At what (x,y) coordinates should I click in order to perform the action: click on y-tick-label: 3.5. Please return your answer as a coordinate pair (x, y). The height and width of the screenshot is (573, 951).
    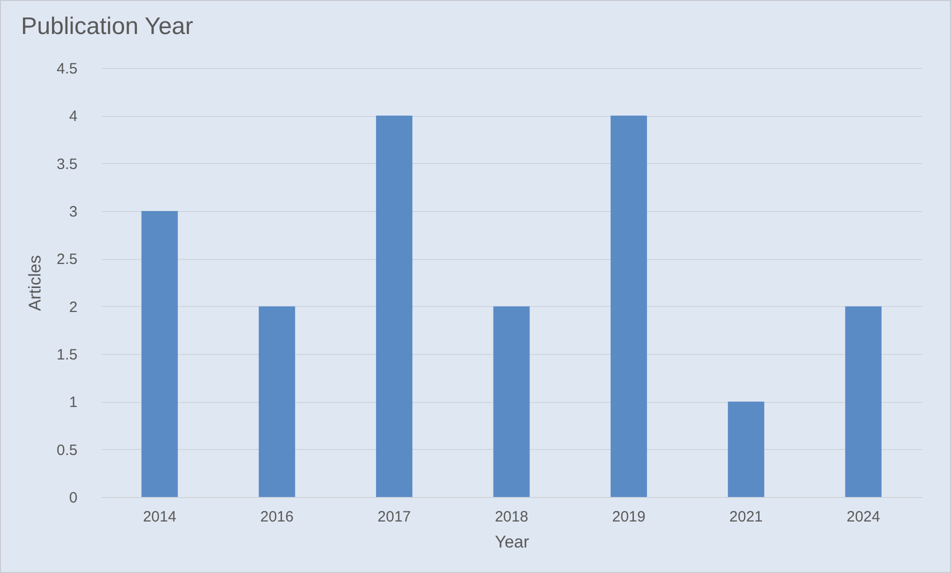
    Looking at the image, I should click on (67, 164).